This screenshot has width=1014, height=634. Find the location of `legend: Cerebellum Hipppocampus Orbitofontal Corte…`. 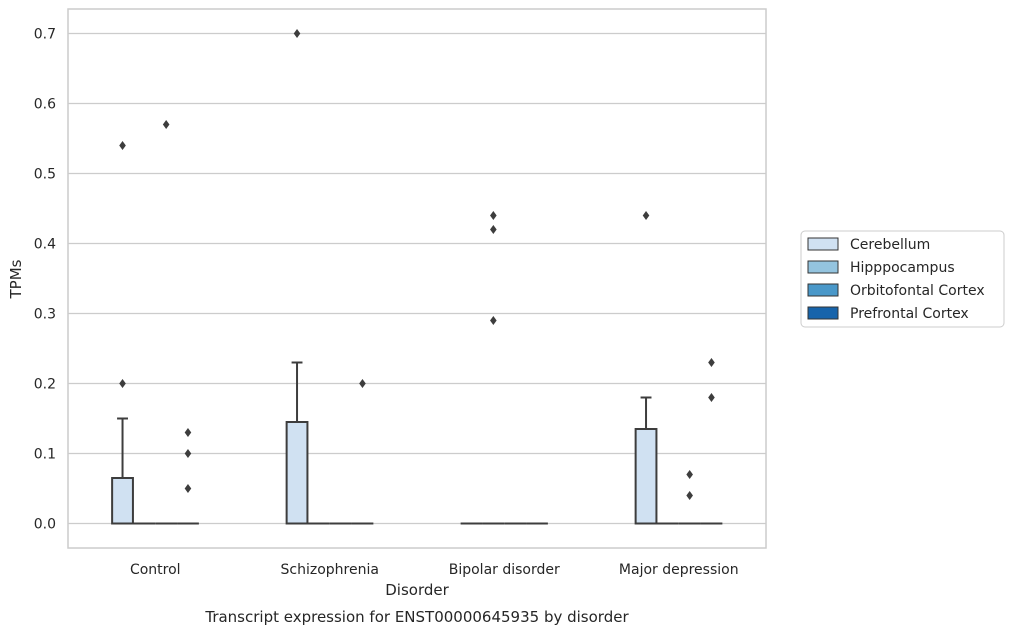

legend: Cerebellum Hipppocampus Orbitofontal Corte… is located at coordinates (902, 279).